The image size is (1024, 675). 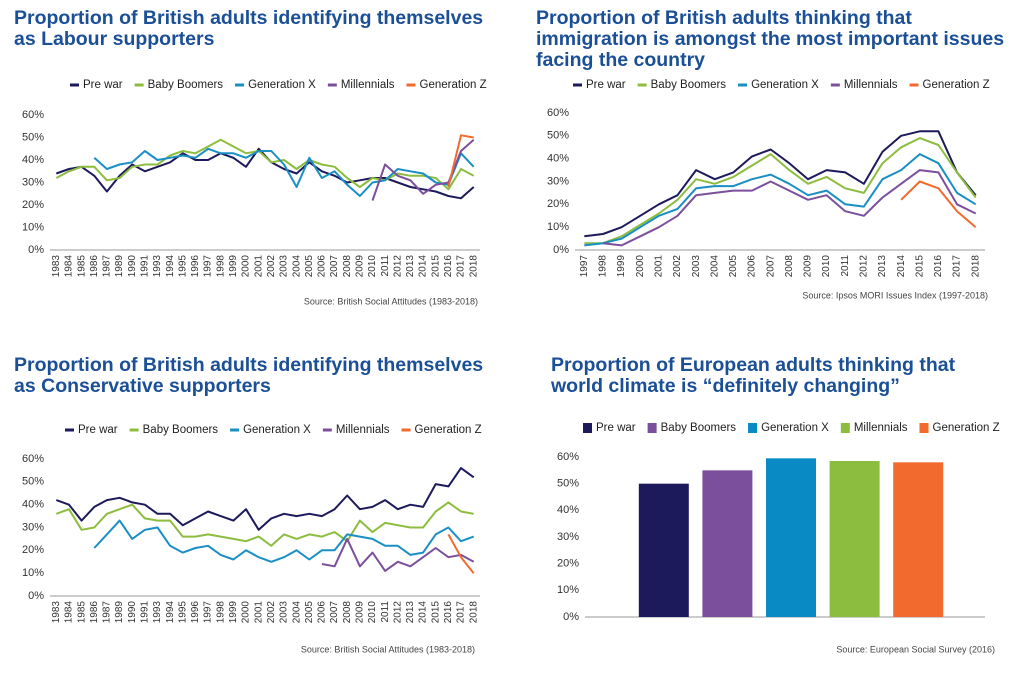 I want to click on x-tick-label: 2015, so click(x=435, y=612).